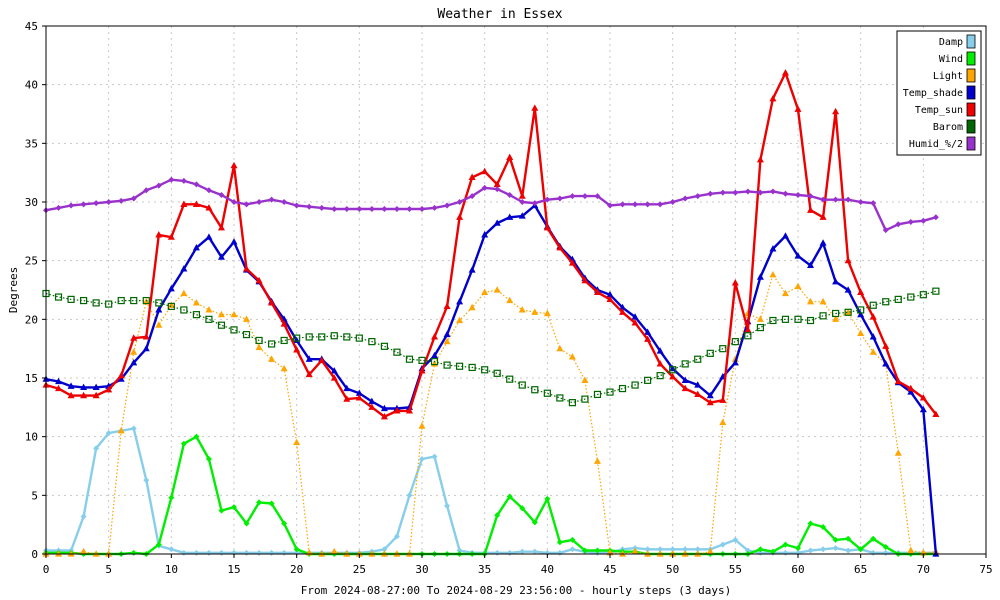 This screenshot has height=600, width=1000. I want to click on x-tick-label: 10, so click(171, 569).